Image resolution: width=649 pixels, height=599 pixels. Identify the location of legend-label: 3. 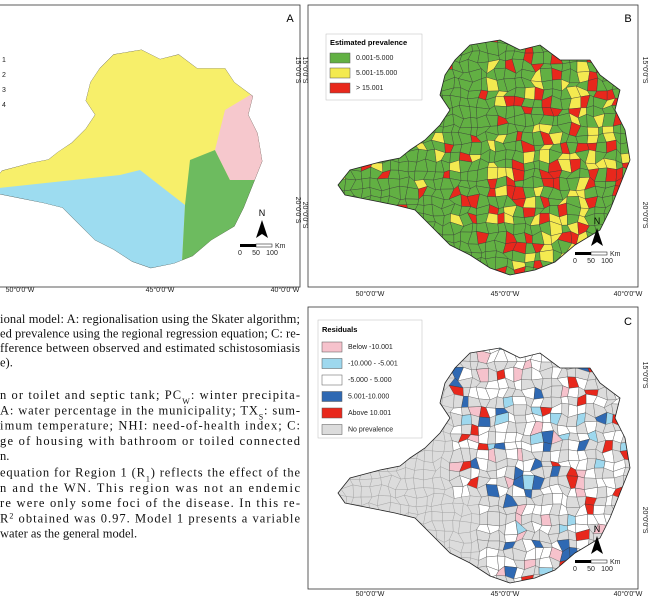
(4, 90).